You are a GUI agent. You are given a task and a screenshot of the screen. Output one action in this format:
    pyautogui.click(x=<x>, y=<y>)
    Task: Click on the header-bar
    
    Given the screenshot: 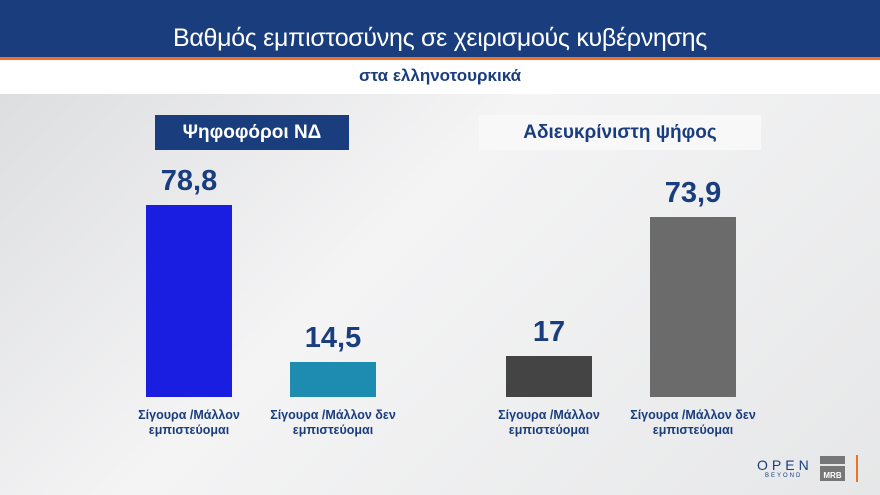 What is the action you would take?
    pyautogui.click(x=440, y=28)
    